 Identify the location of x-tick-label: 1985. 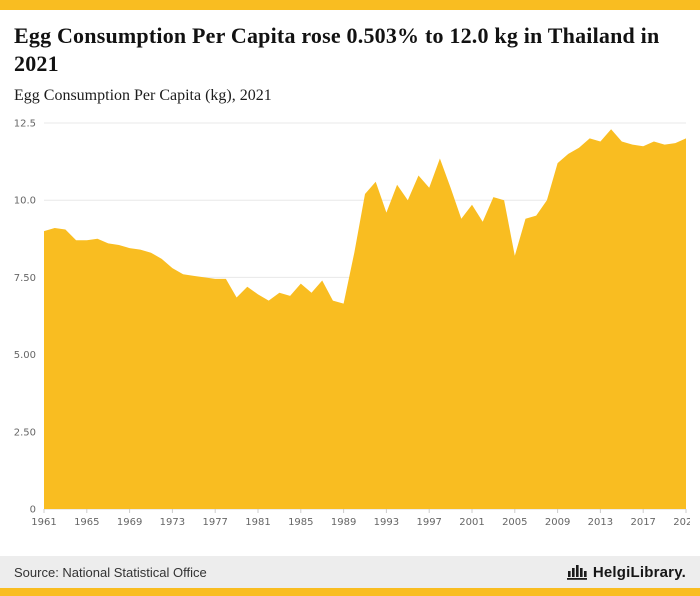
(300, 522).